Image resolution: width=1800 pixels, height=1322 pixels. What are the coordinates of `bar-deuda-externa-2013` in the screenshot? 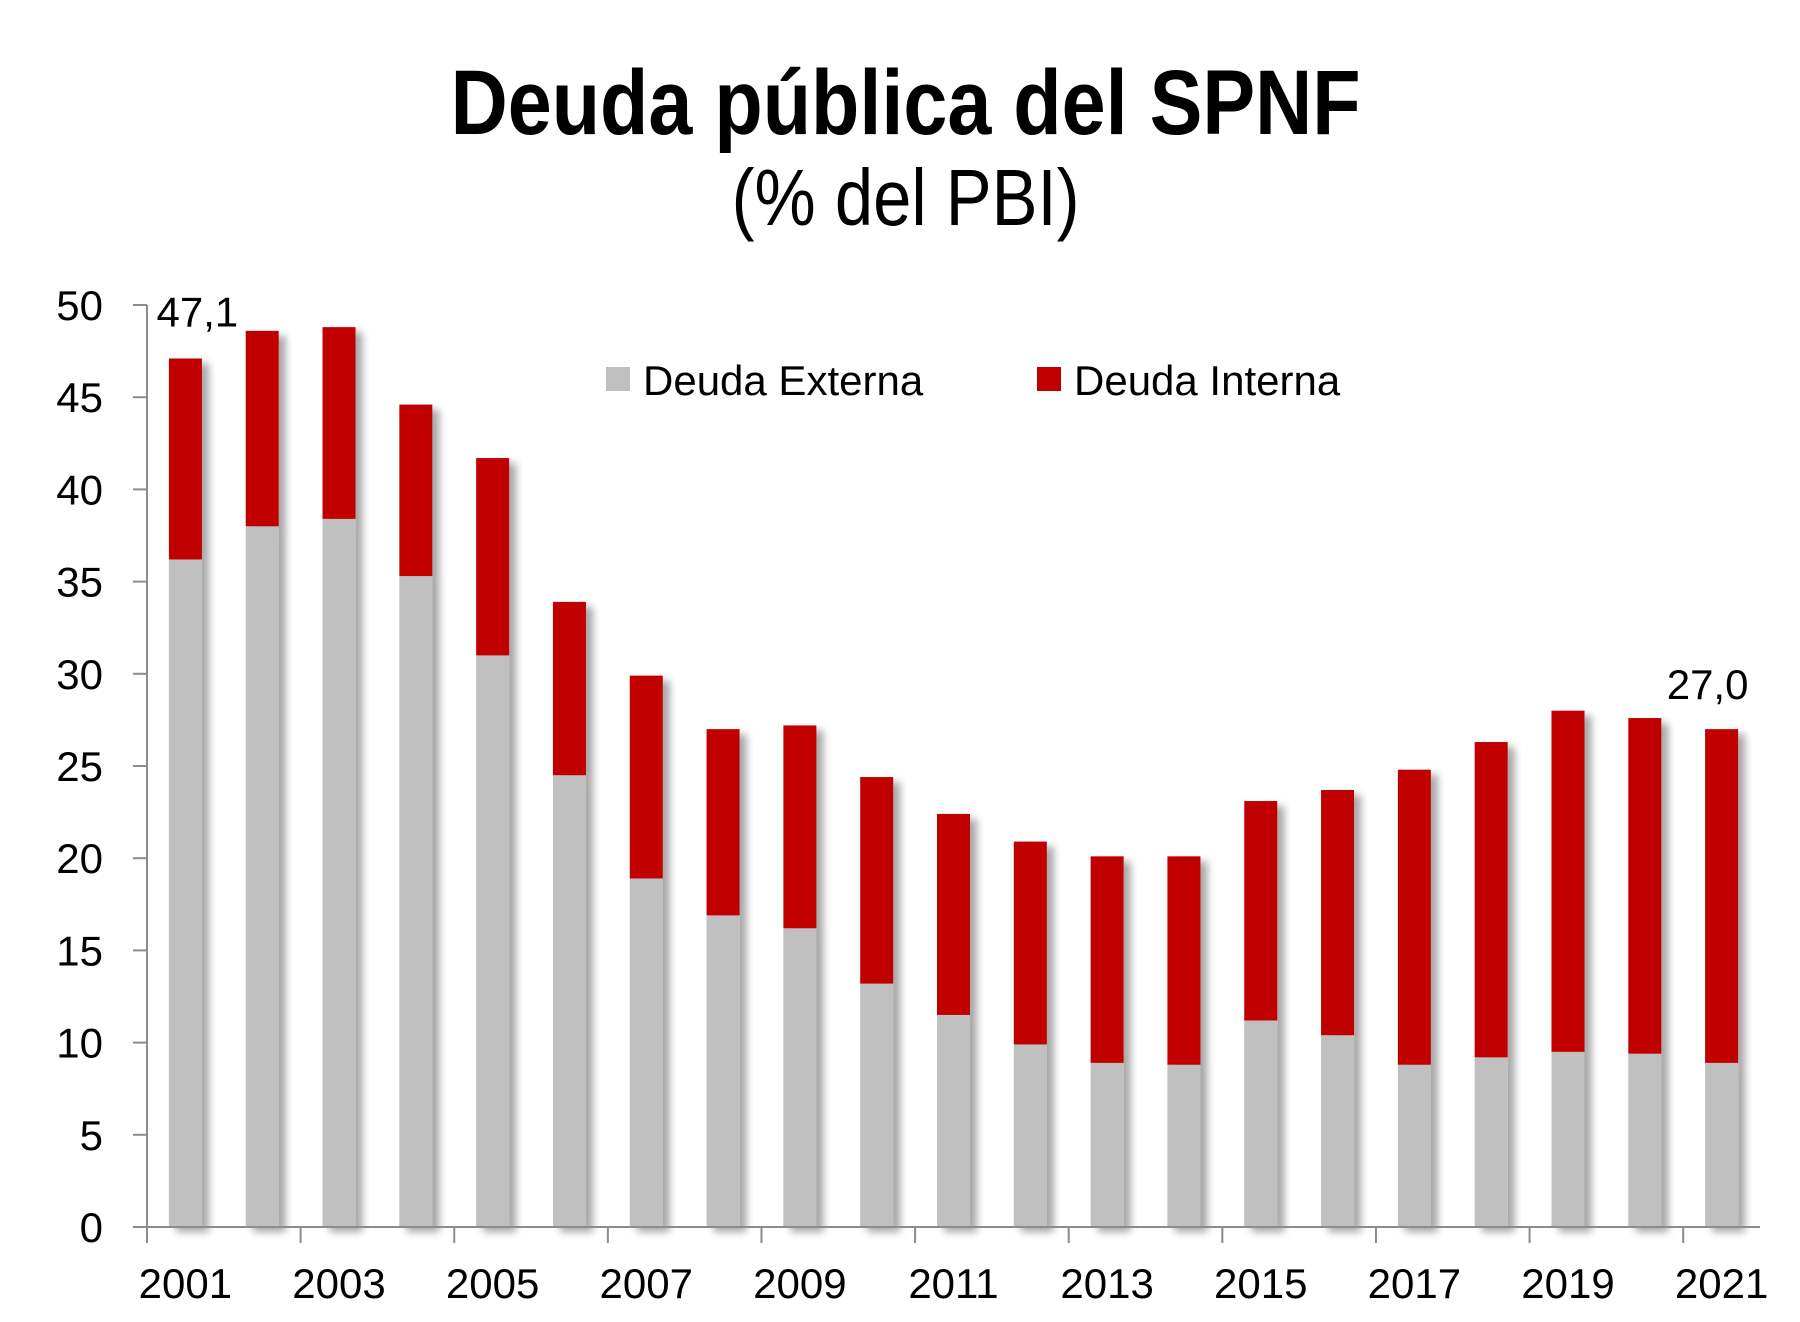 It's located at (1107, 1144).